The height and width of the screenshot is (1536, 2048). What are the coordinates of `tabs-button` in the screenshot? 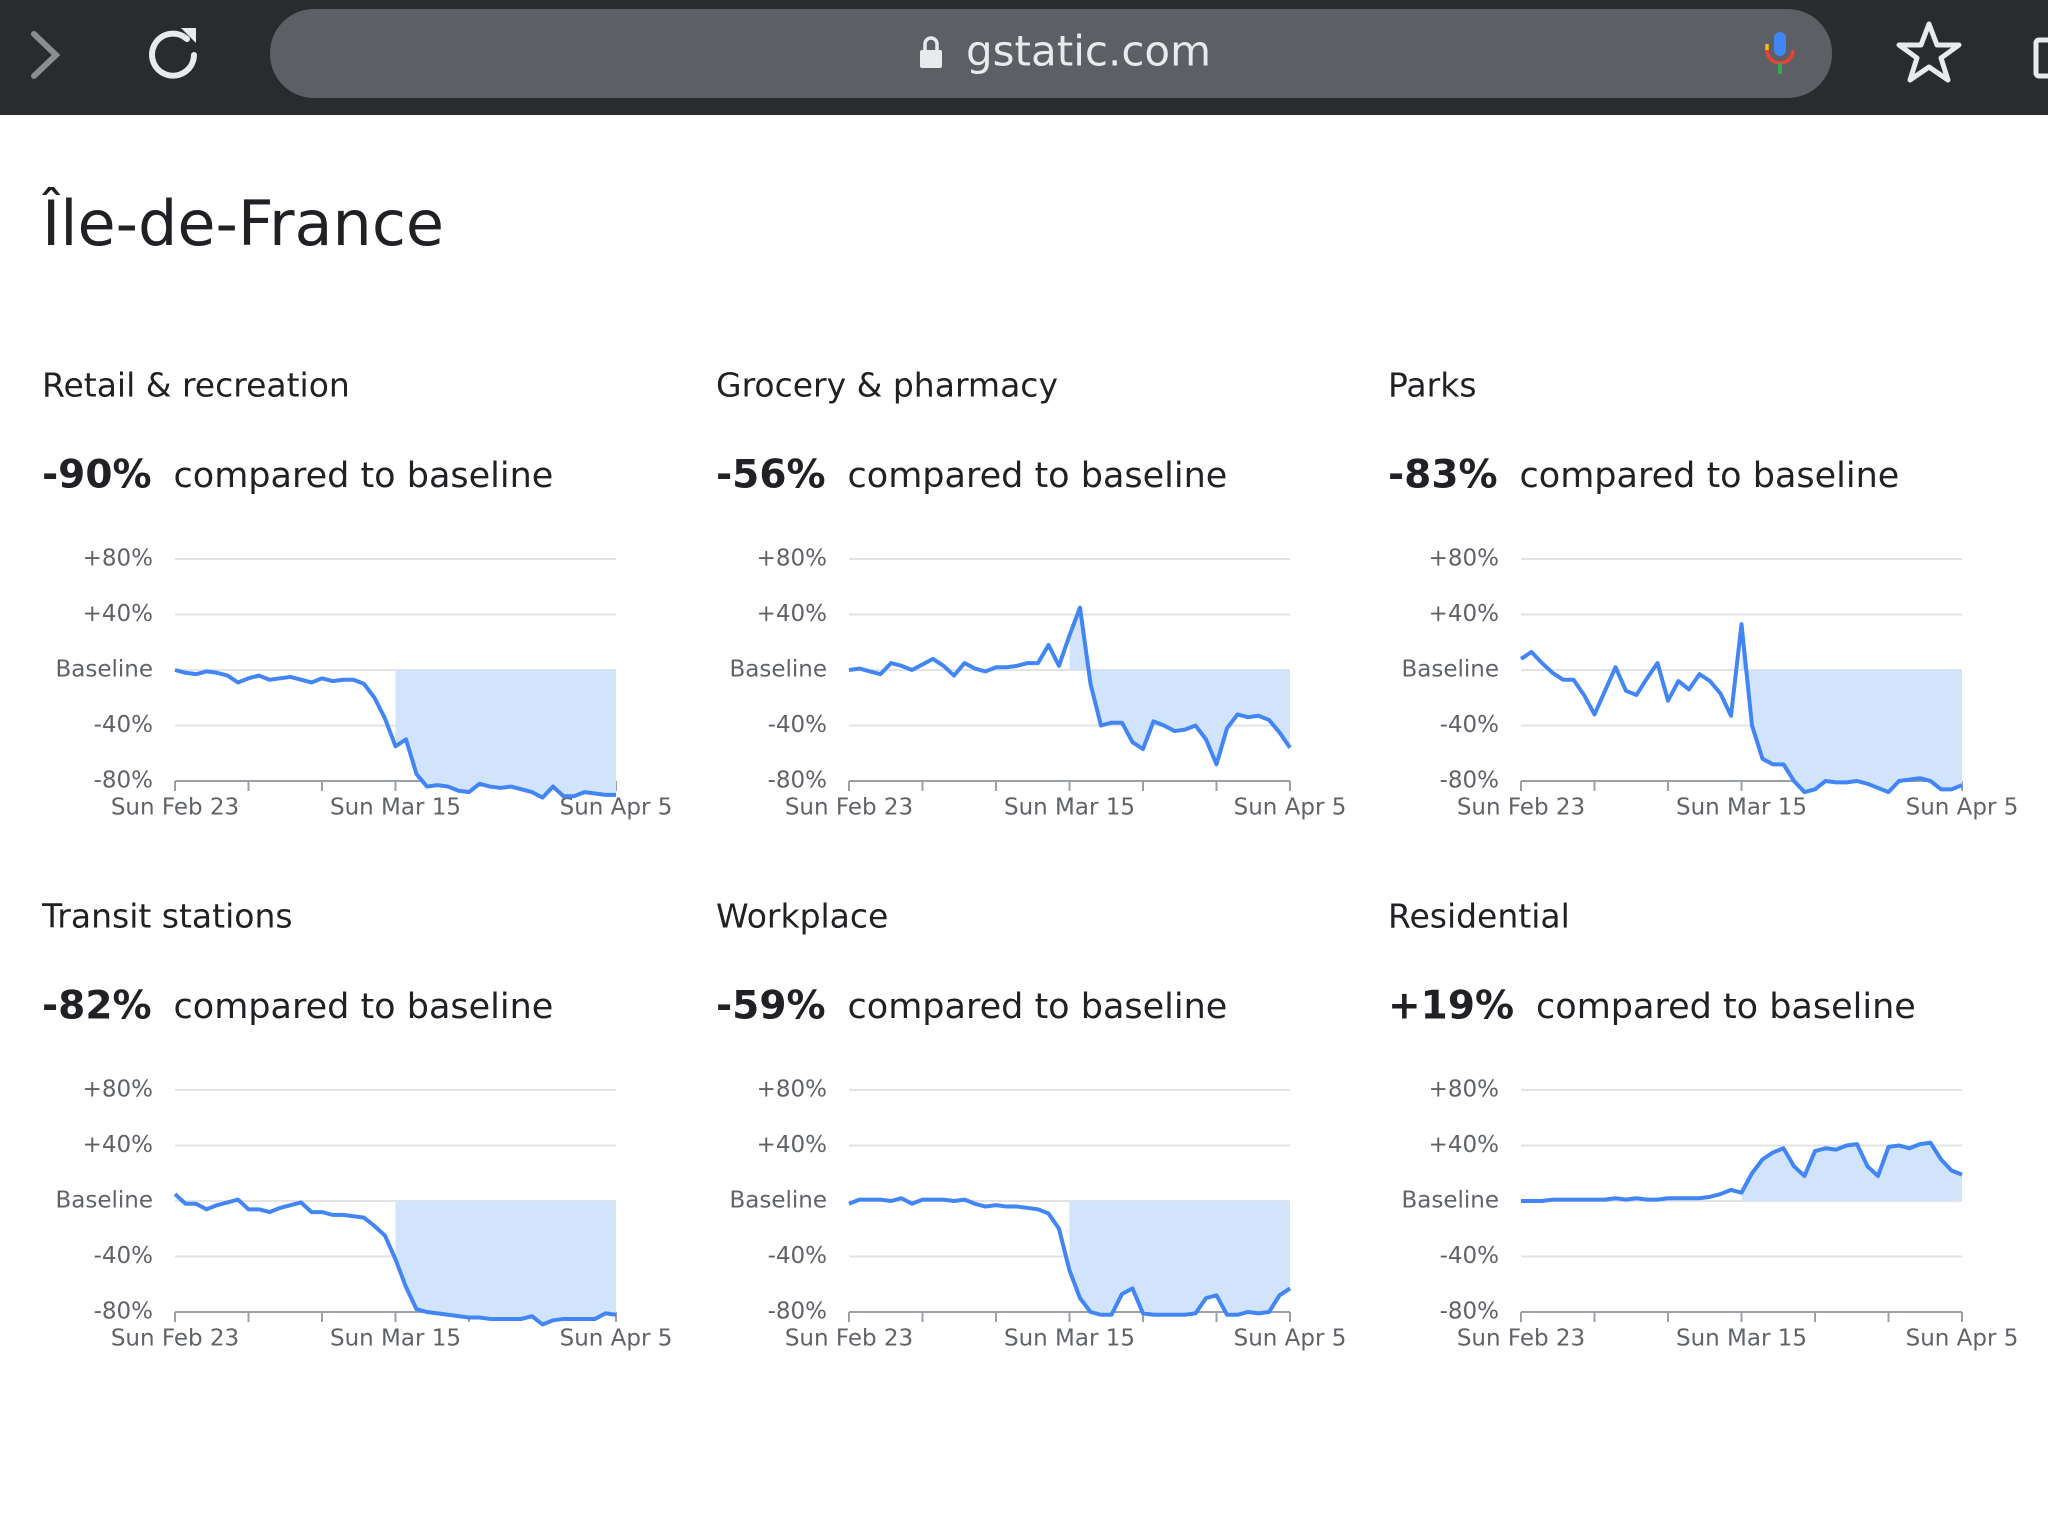 It's located at (2040, 58).